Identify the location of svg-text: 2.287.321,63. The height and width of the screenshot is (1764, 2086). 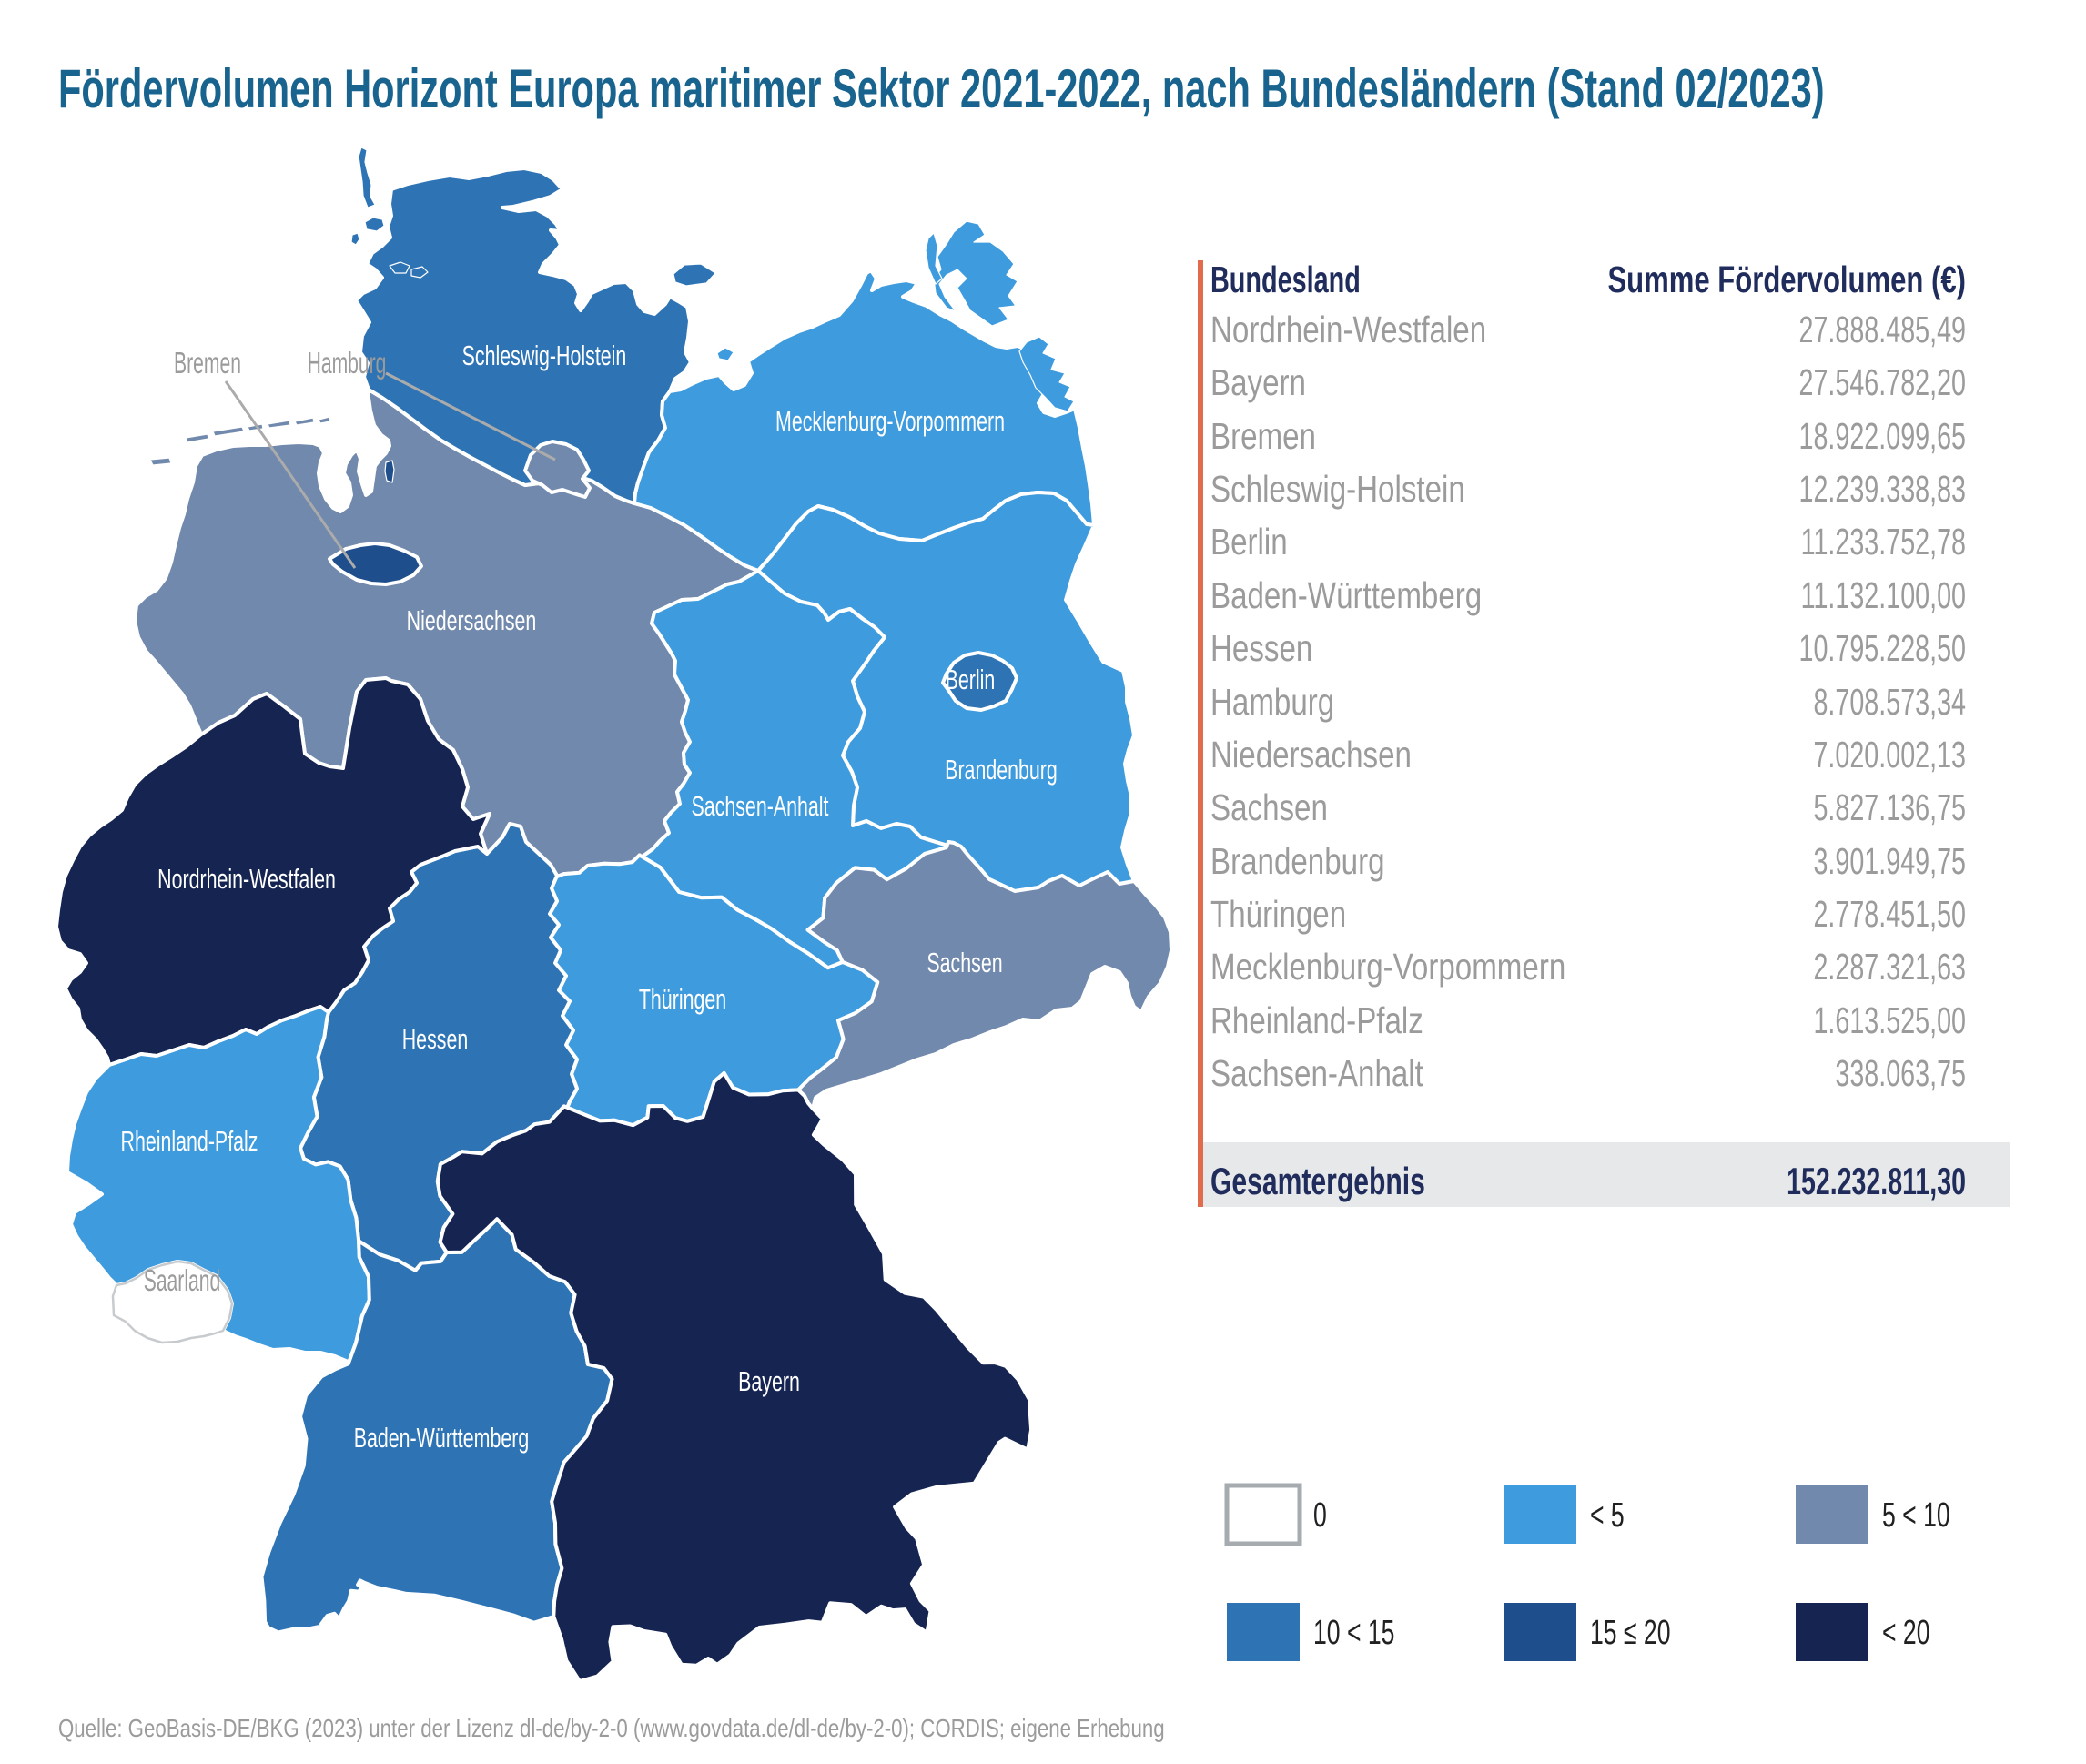
(1889, 967).